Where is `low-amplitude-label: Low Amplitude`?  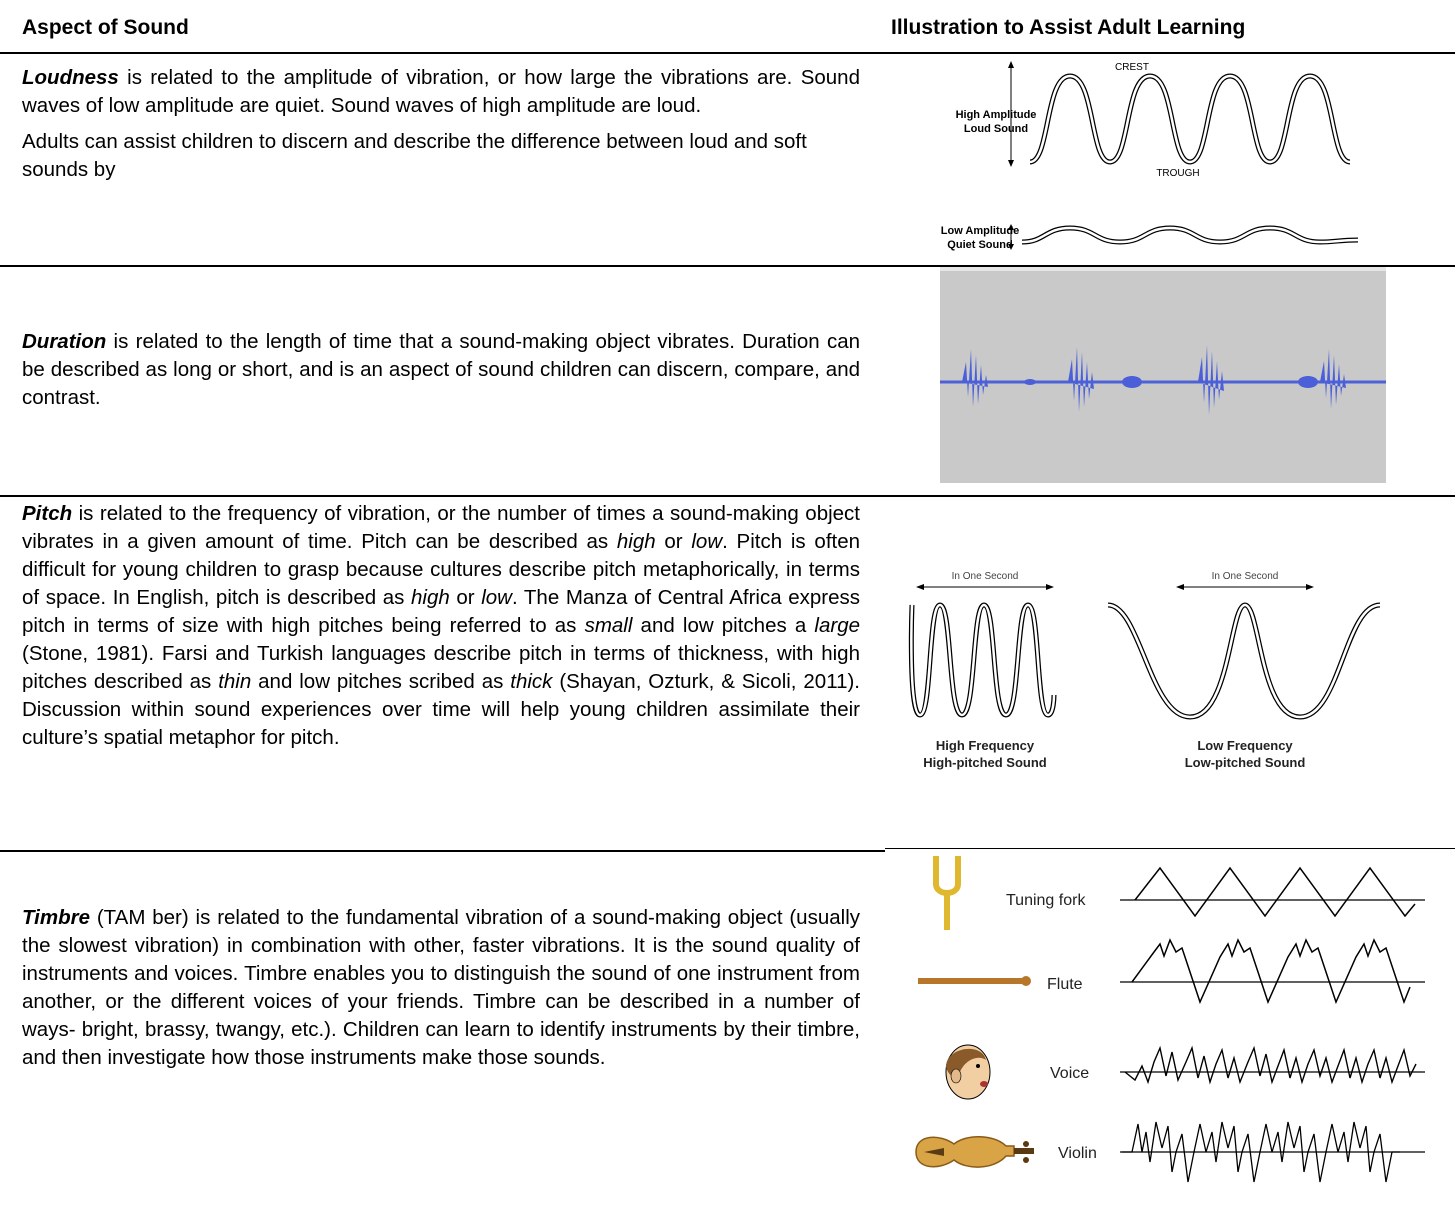
low-amplitude-label: Low Amplitude is located at coordinates (980, 231).